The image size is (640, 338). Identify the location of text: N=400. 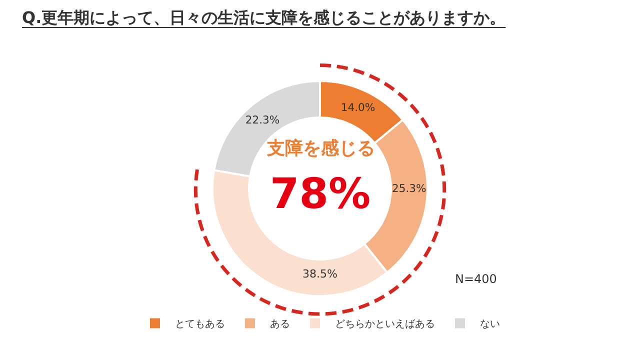
(476, 279).